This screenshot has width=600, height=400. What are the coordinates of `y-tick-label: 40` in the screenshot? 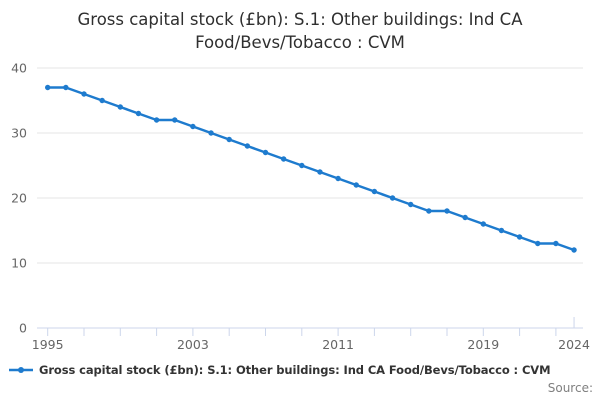 It's located at (19, 68).